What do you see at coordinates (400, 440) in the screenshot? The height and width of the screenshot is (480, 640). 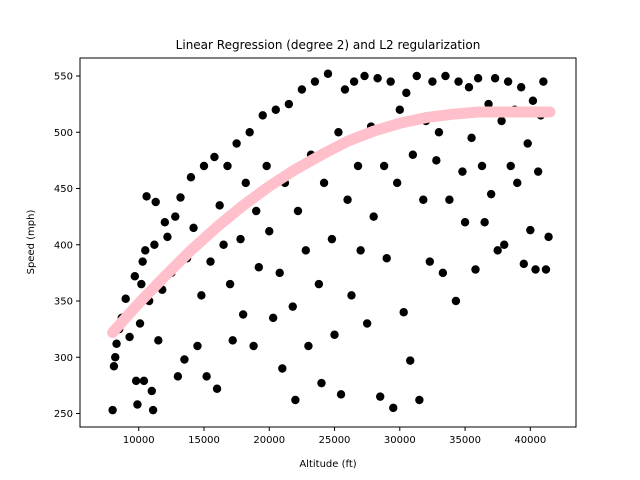 I see `x-tick-label: 30000` at bounding box center [400, 440].